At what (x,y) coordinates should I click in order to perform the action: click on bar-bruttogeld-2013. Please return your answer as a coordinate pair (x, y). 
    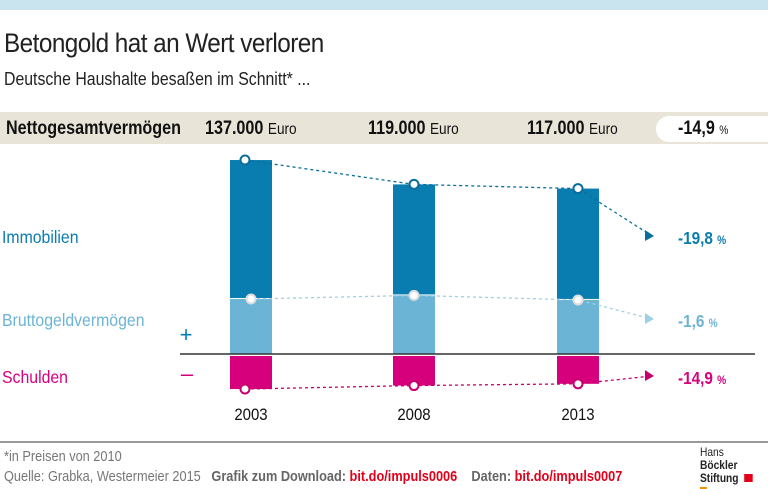
    Looking at the image, I should click on (578, 326).